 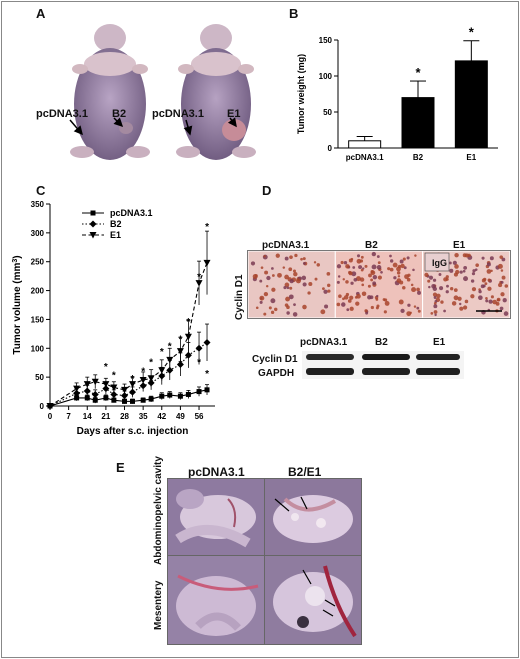 I want to click on b-xtick-label-0: pcDNA3.1, so click(x=365, y=157).